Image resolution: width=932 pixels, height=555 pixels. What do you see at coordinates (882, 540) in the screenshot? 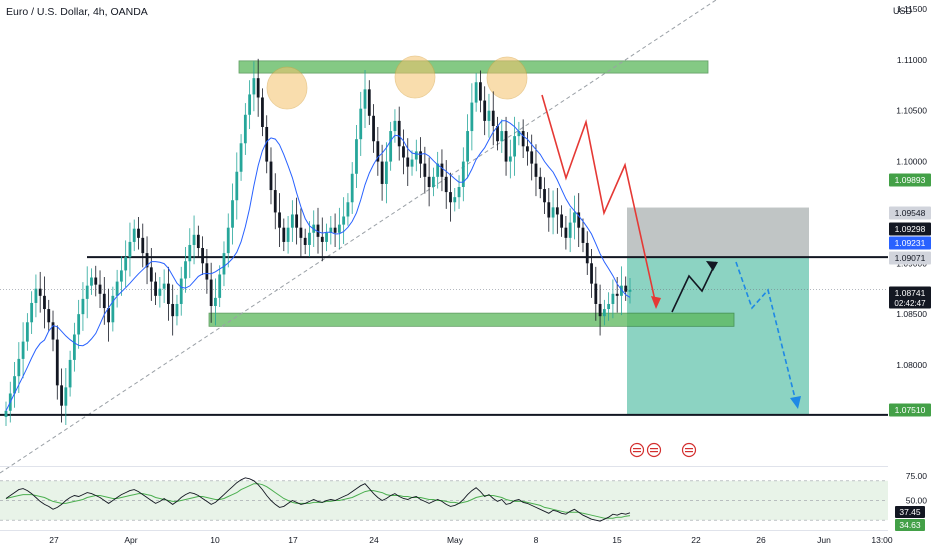
I see `date-label: 13:00` at bounding box center [882, 540].